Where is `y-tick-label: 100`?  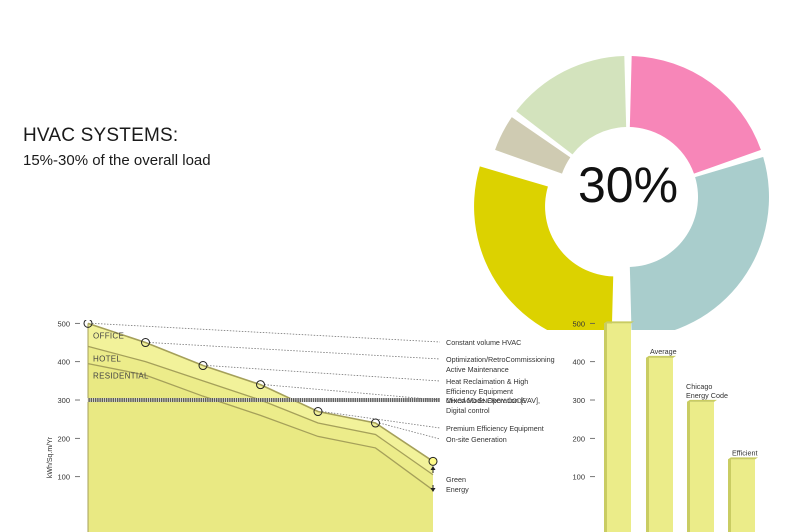 y-tick-label: 100 is located at coordinates (63, 477).